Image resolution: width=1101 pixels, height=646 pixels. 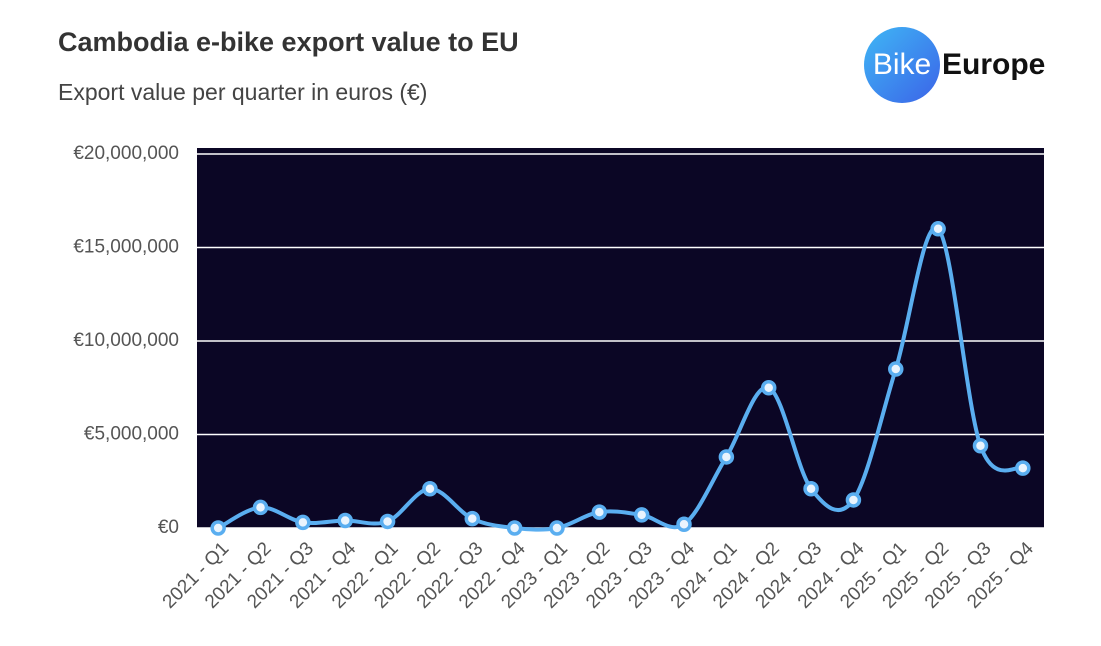 I want to click on logo-text: Bike, so click(x=902, y=64).